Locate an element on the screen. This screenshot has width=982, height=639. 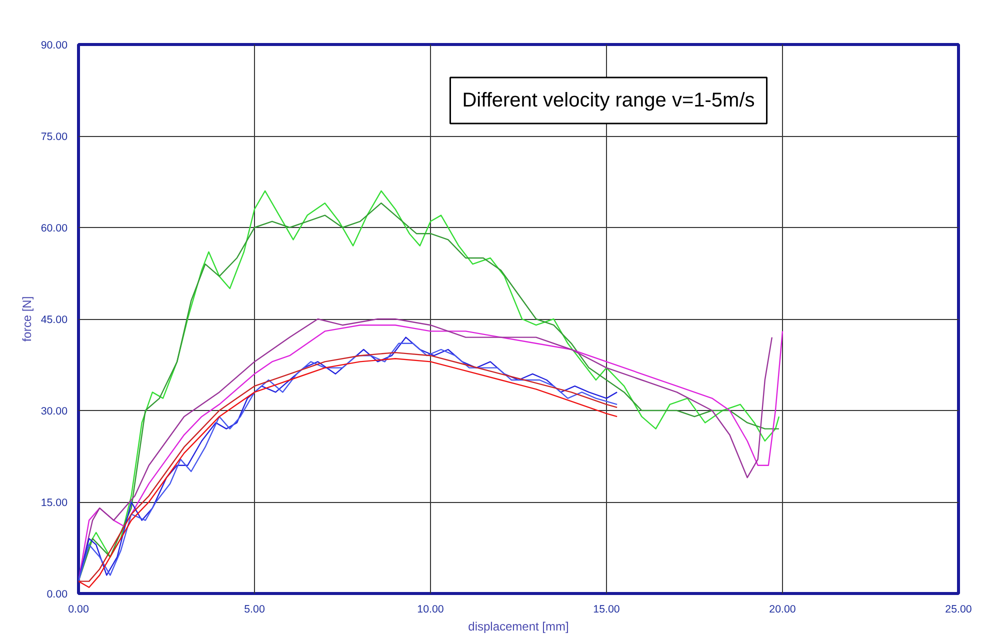
y-tick-label: 90.00 is located at coordinates (54, 46).